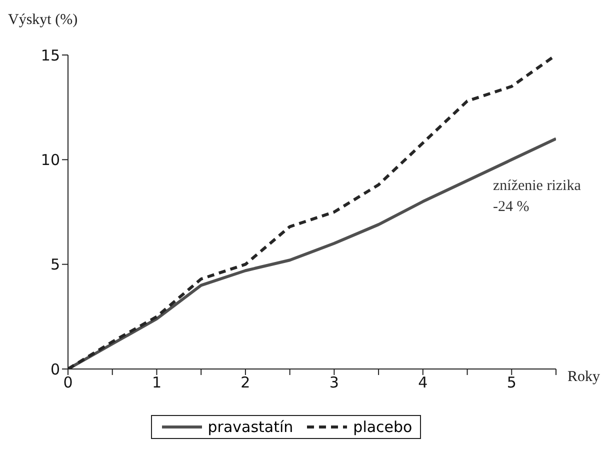 The height and width of the screenshot is (457, 608). What do you see at coordinates (68, 383) in the screenshot?
I see `x-tick-label: 0` at bounding box center [68, 383].